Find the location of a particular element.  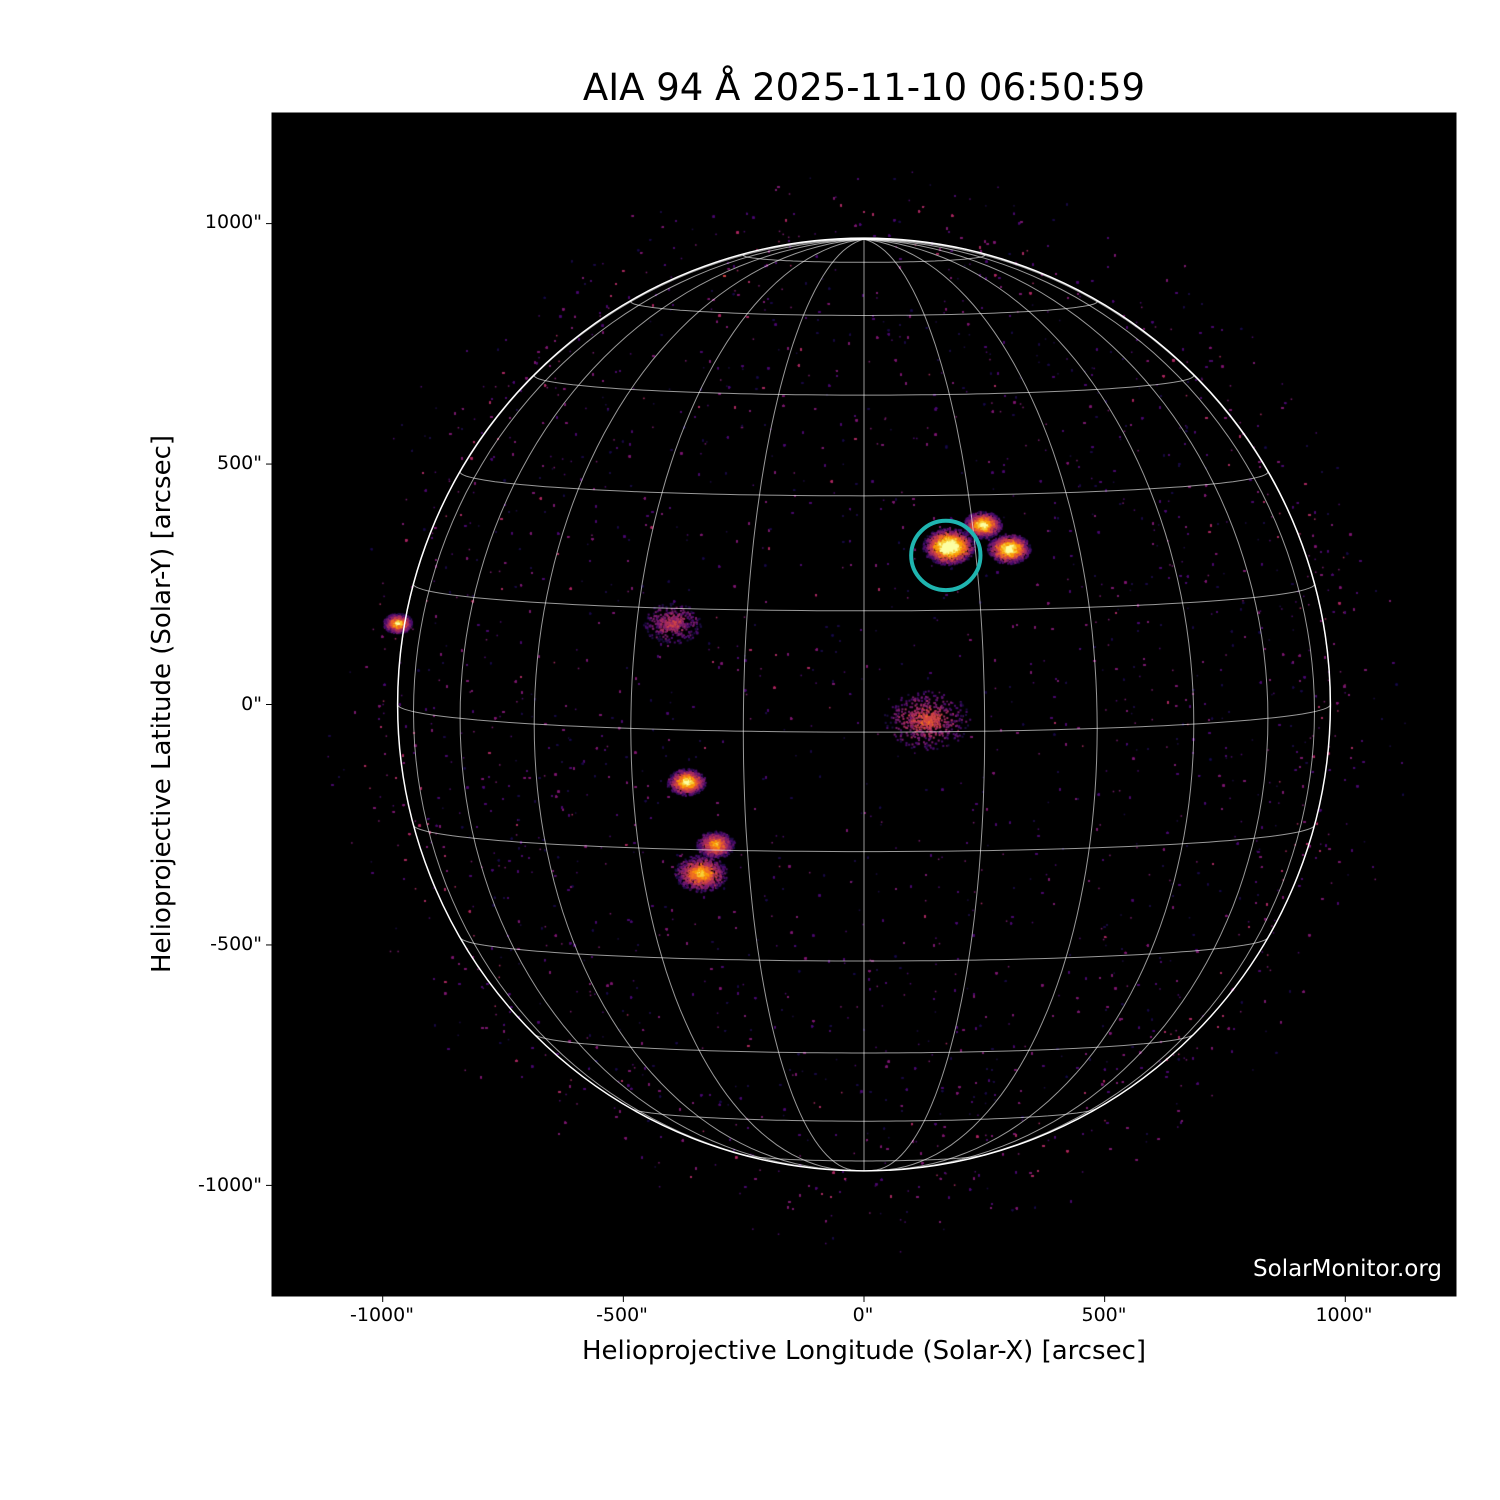

x-tick-label: -1000" is located at coordinates (382, 1315).